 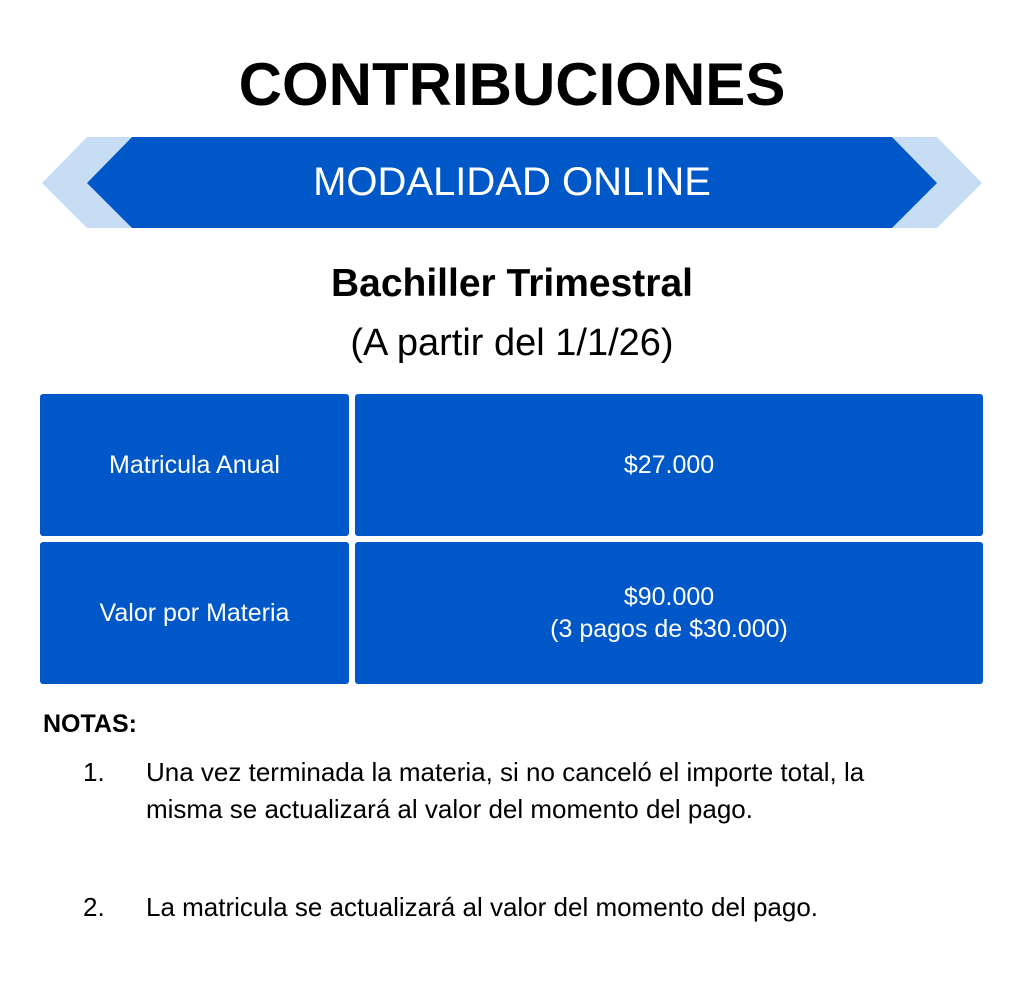 I want to click on banner-front-shape, so click(x=512, y=182).